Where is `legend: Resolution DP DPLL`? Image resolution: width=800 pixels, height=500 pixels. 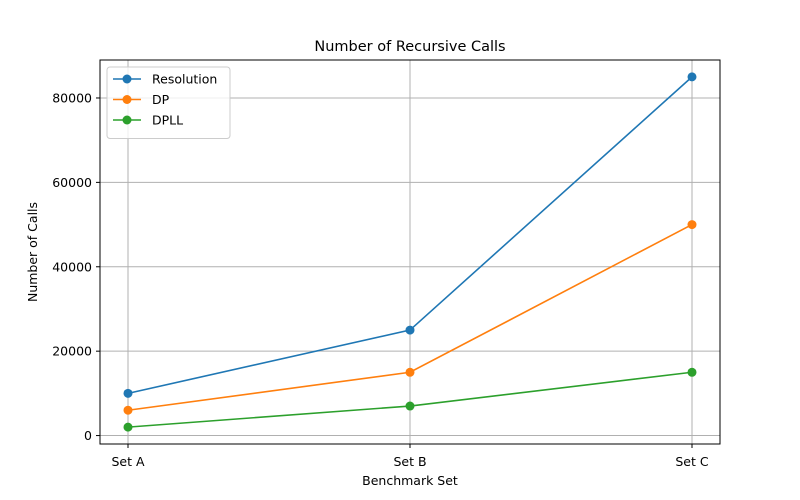 legend: Resolution DP DPLL is located at coordinates (168, 103).